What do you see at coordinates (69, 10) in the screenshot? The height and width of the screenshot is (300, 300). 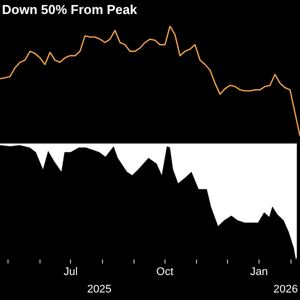 I see `chart-title: Down 50% From Peak` at bounding box center [69, 10].